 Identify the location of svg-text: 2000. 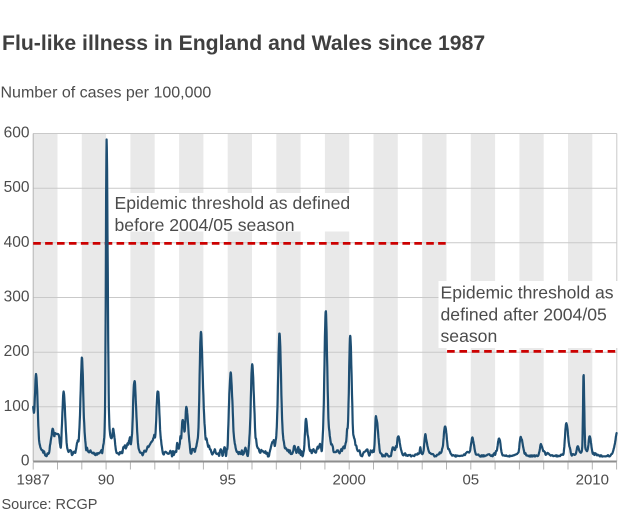
(349, 480).